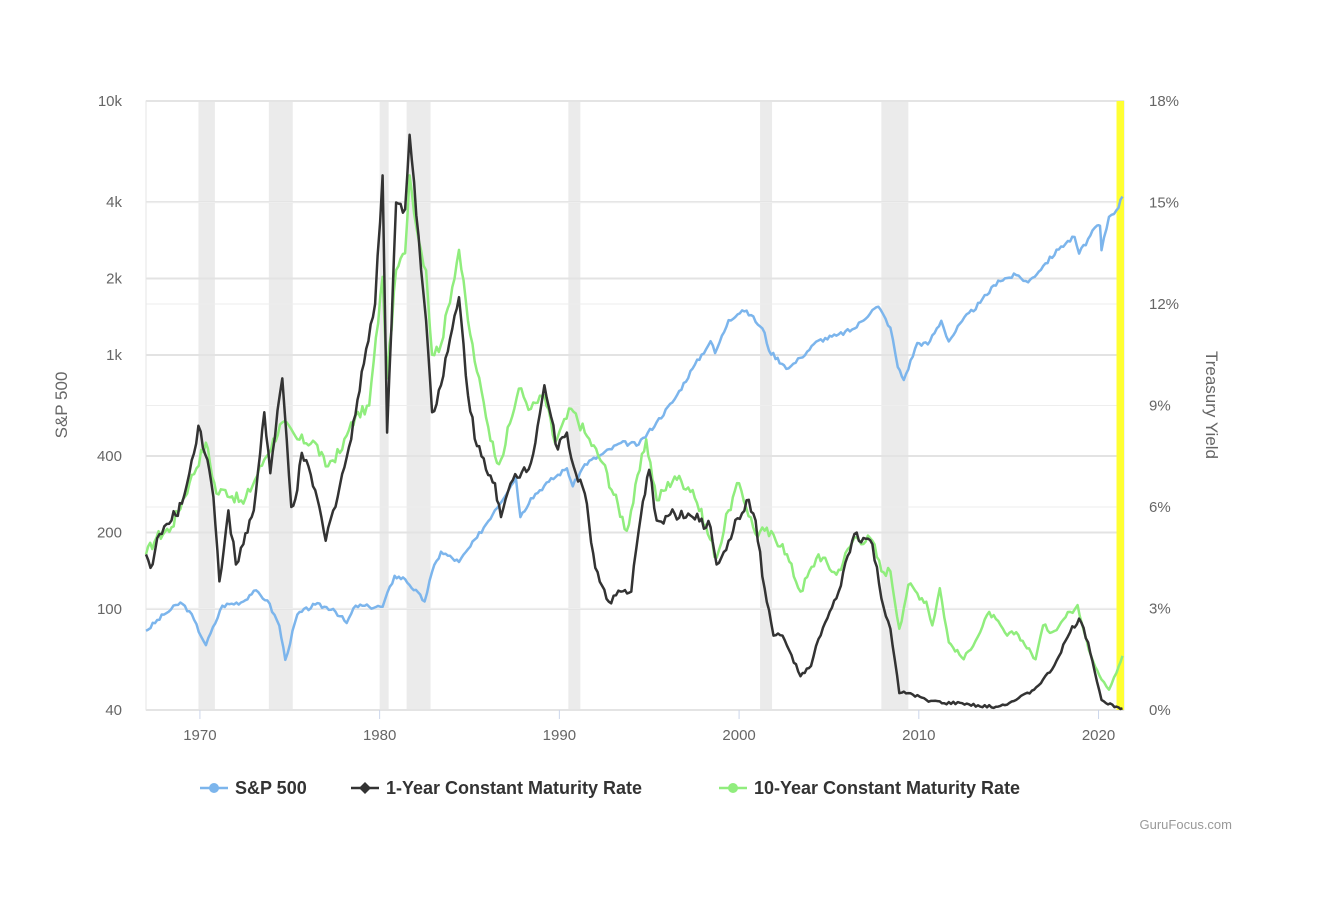  What do you see at coordinates (114, 202) in the screenshot?
I see `y-left-tick-label-6: 4k` at bounding box center [114, 202].